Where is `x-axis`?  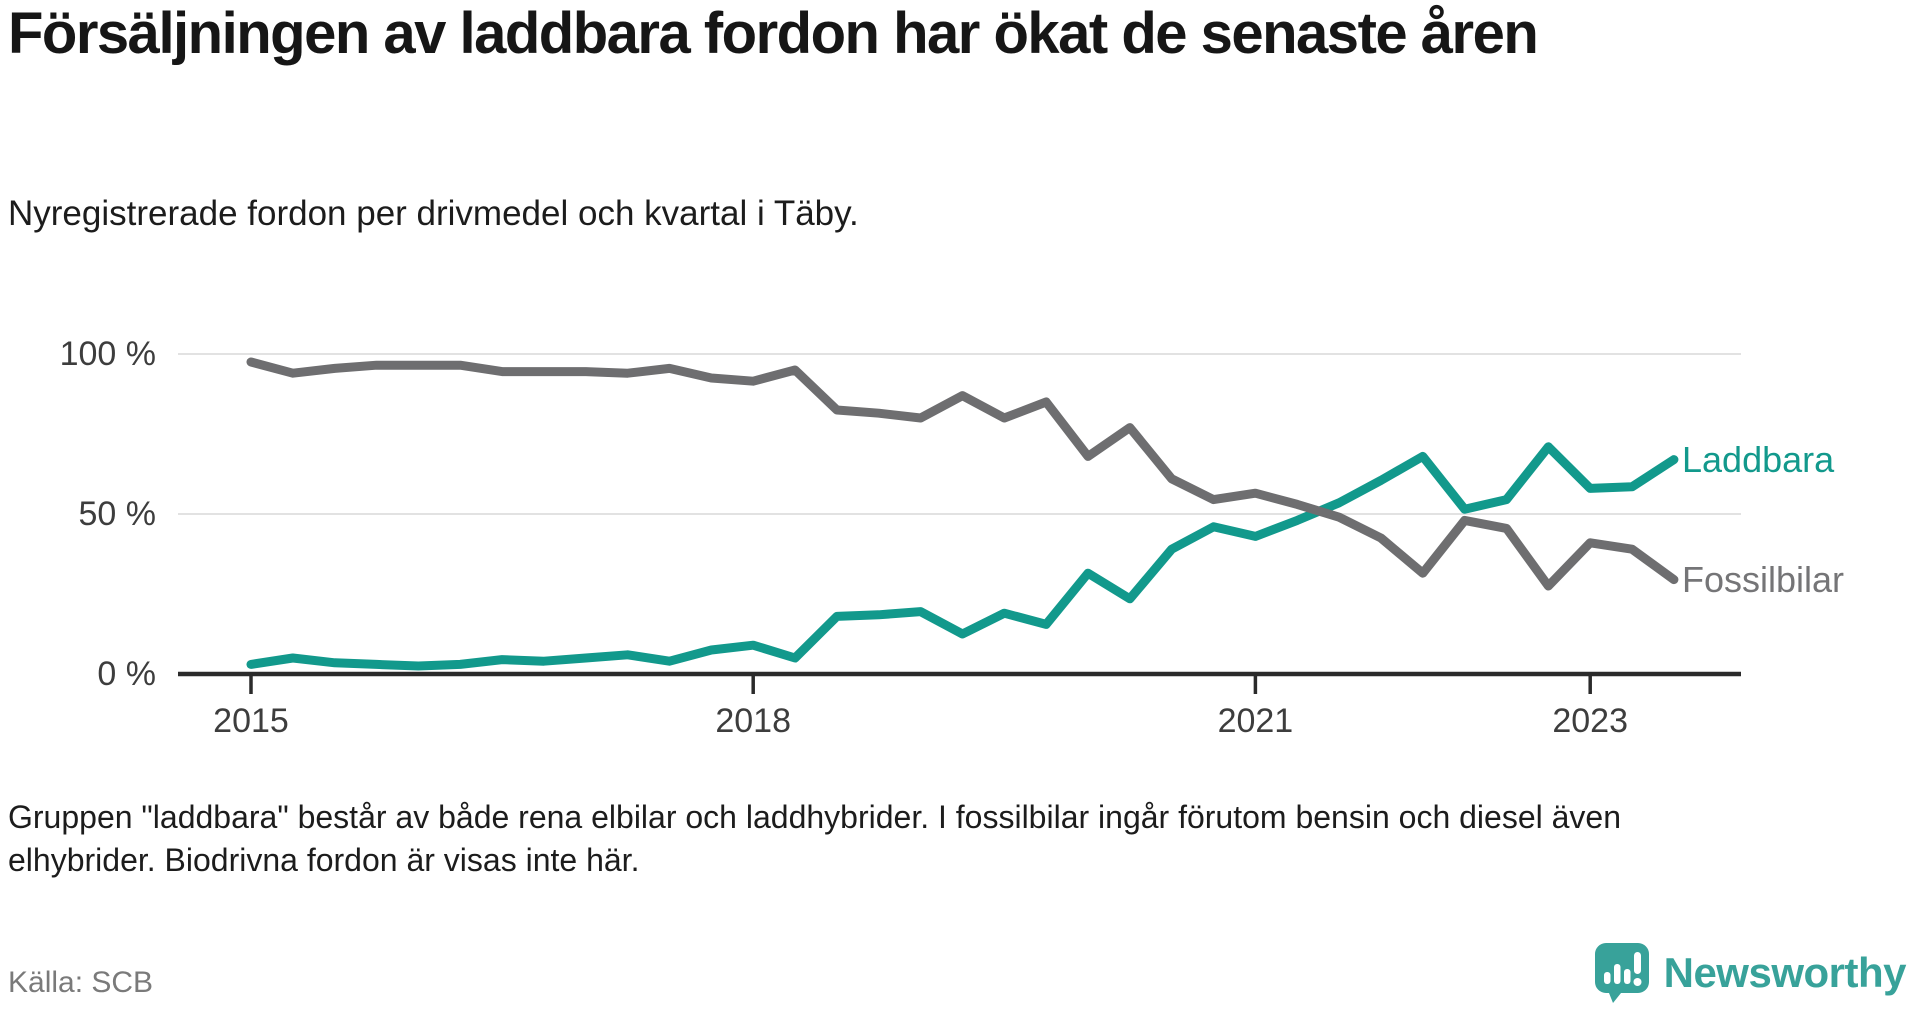
x-axis is located at coordinates (959, 682).